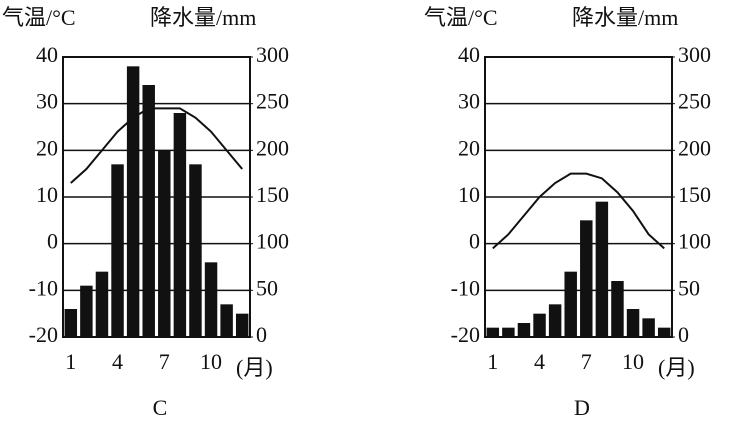  What do you see at coordinates (160, 407) in the screenshot?
I see `chart-title: C` at bounding box center [160, 407].